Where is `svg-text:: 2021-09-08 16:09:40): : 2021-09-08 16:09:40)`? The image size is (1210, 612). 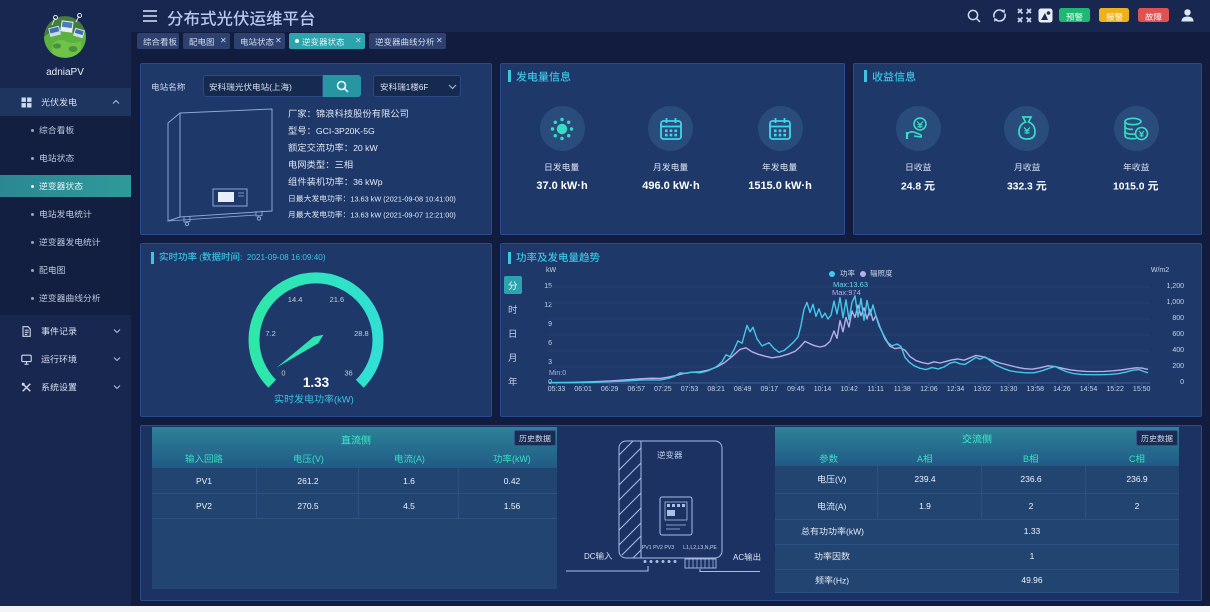
svg-text:: 2021-09-08 16:09:40): : 2021-09-08 16:09:40) is located at coordinates (283, 257).